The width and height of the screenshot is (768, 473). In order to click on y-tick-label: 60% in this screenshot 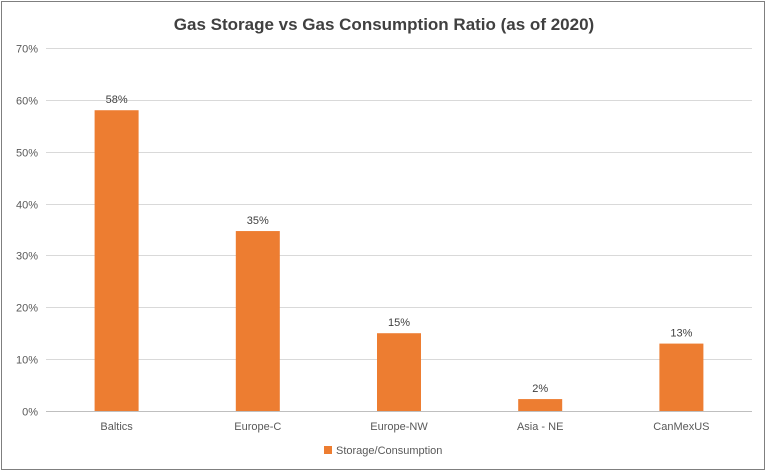, I will do `click(27, 102)`.